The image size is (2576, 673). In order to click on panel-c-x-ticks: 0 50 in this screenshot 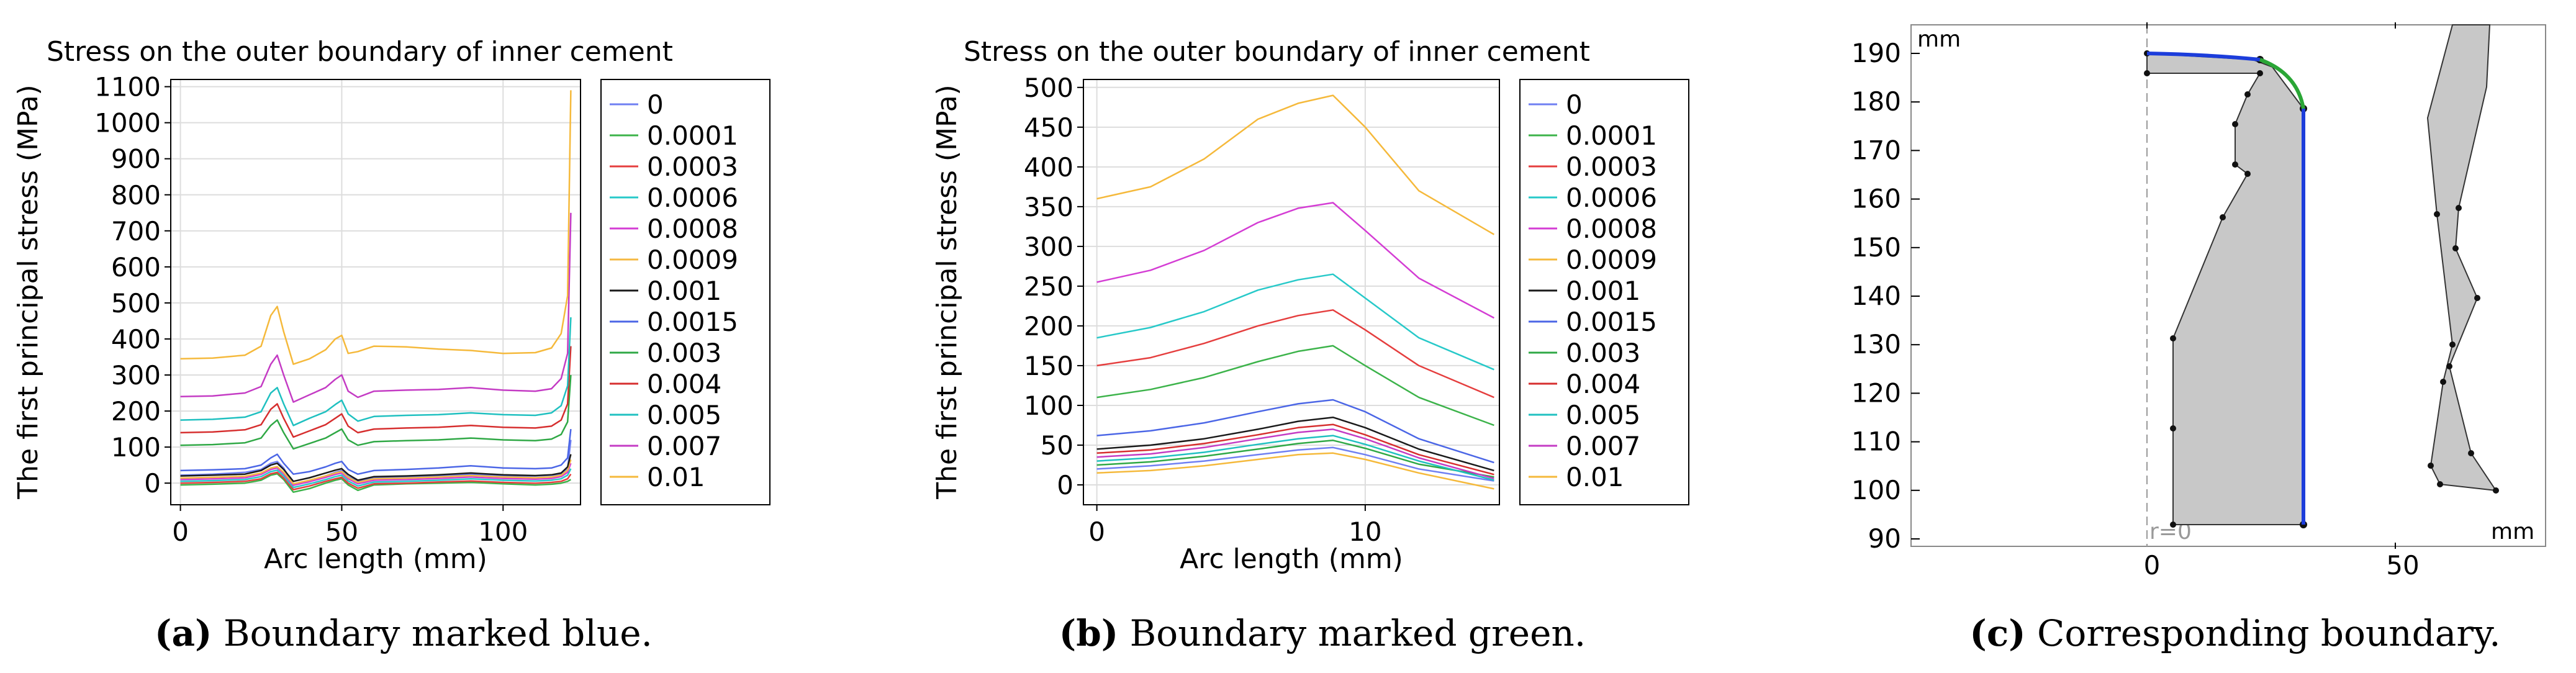, I will do `click(2282, 565)`.